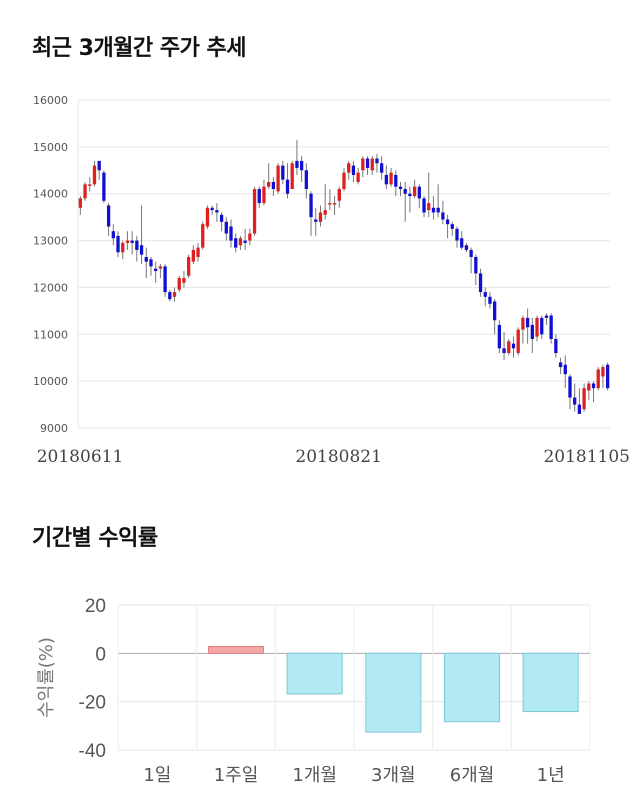 This screenshot has width=640, height=810. I want to click on bar-y-tick-label: 0, so click(100, 654).